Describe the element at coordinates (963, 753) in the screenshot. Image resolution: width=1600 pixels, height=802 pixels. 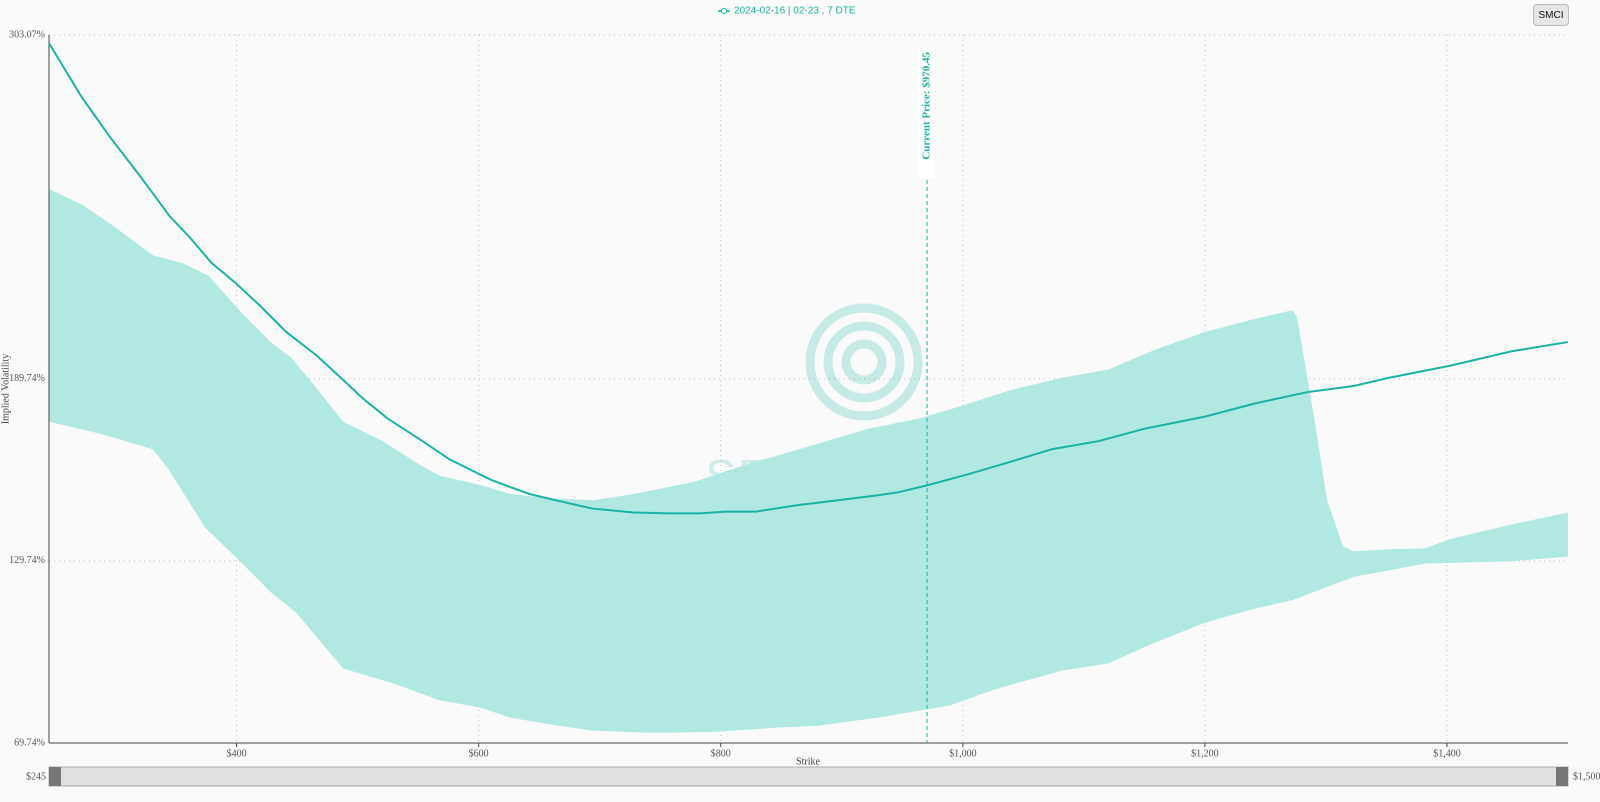
I see `x-tick-label: $1,000` at that location.